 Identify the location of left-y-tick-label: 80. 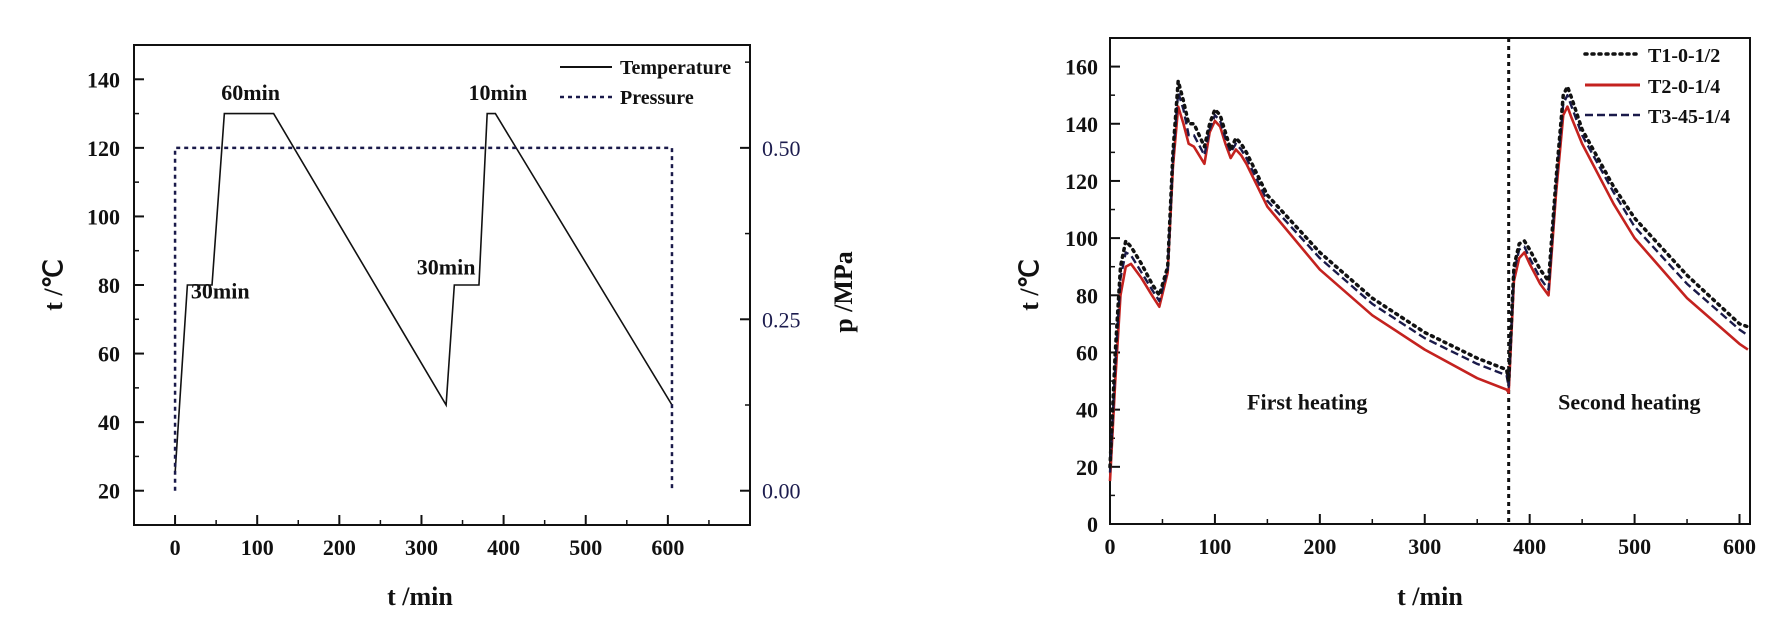
(109, 285).